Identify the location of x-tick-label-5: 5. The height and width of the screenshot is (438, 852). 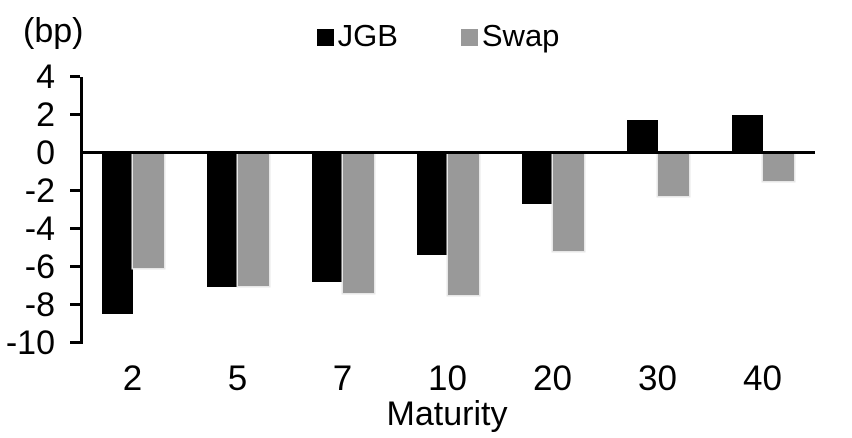
(237, 378).